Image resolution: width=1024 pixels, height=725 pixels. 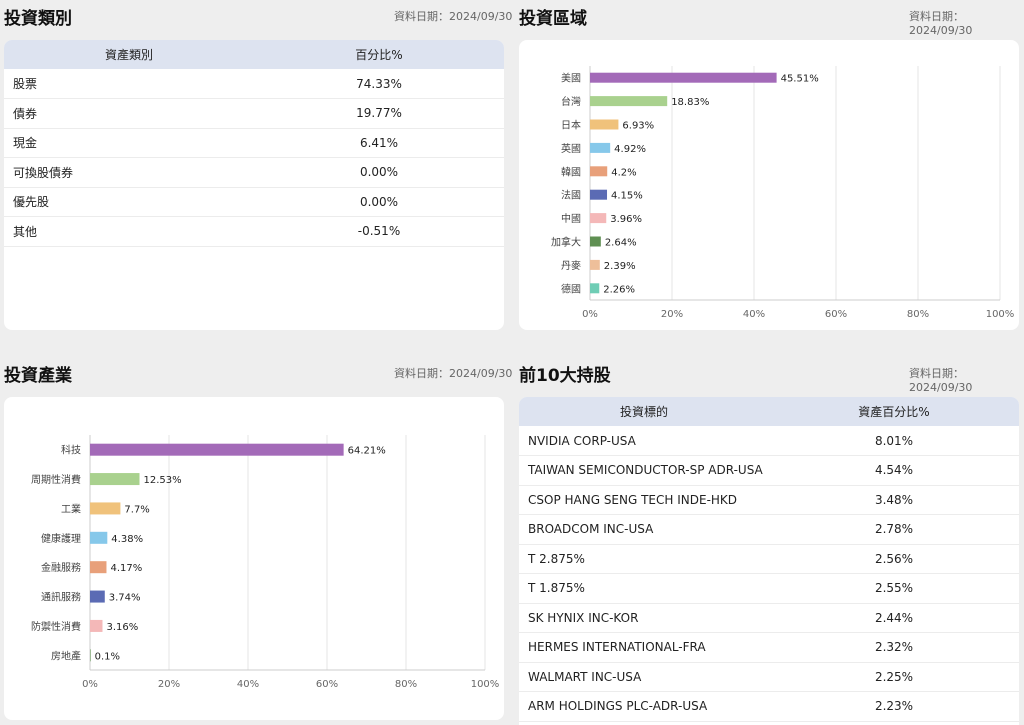 What do you see at coordinates (571, 195) in the screenshot?
I see `category-label: 法國` at bounding box center [571, 195].